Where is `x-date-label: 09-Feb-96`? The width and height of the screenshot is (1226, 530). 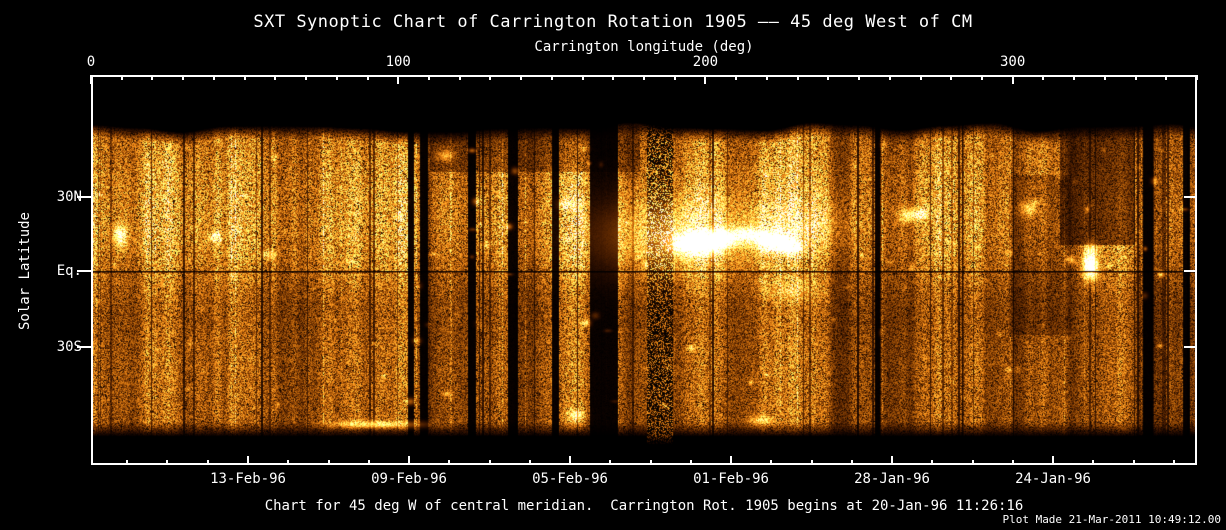 x-date-label: 09-Feb-96 is located at coordinates (409, 479).